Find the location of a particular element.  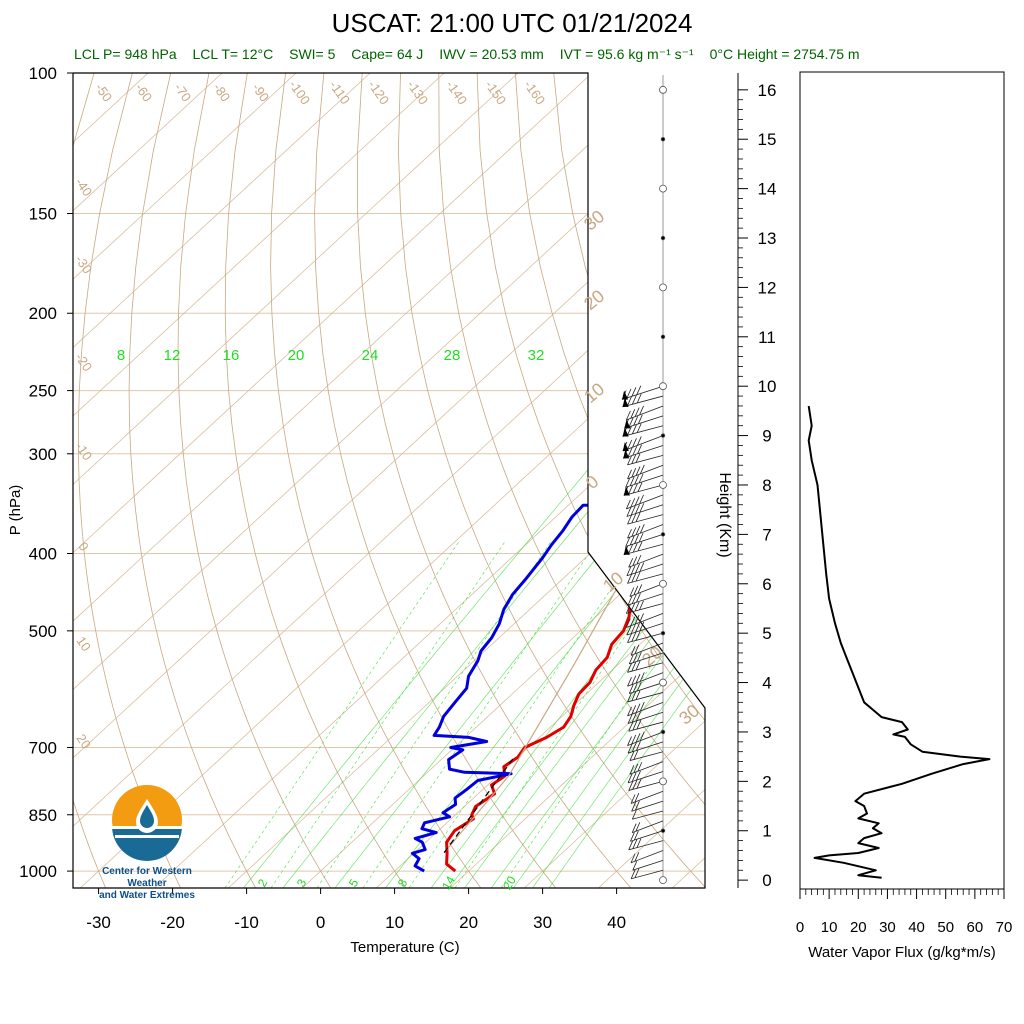

x-tick-label: -20 is located at coordinates (172, 922).